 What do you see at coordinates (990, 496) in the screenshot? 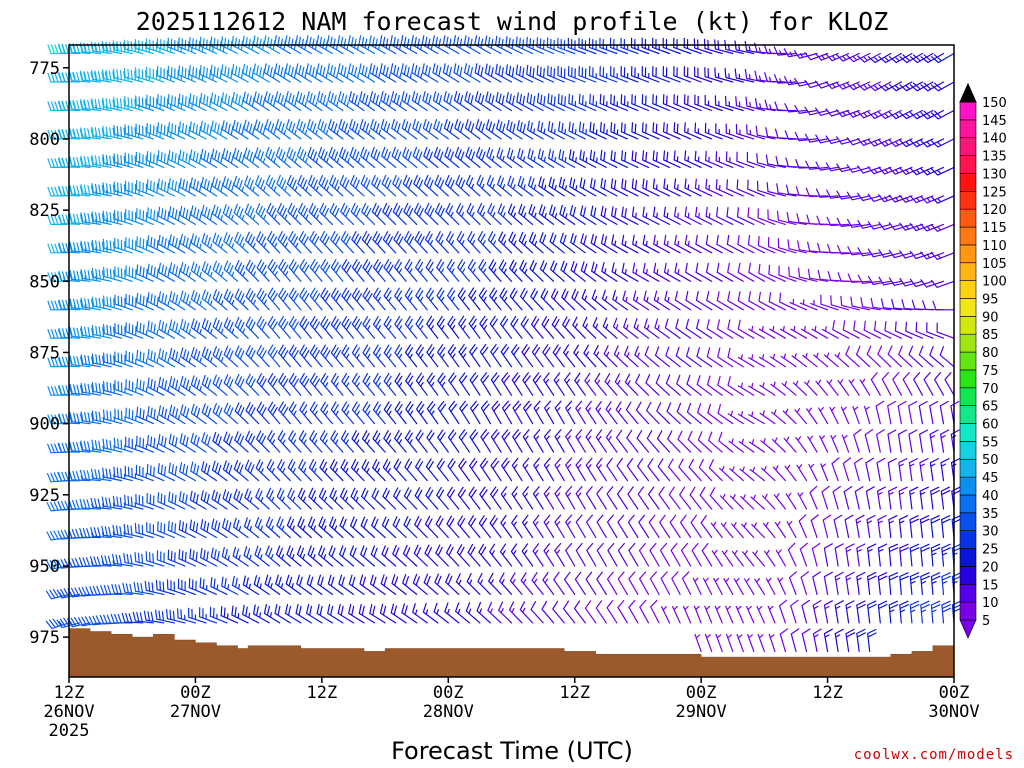
I see `colorbar-label: 40` at bounding box center [990, 496].